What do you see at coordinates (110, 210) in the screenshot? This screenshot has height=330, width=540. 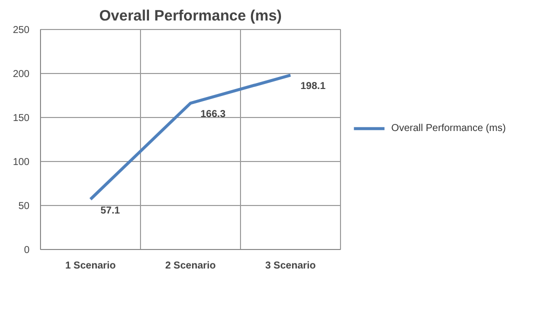 I see `data-label: 57.1` at bounding box center [110, 210].